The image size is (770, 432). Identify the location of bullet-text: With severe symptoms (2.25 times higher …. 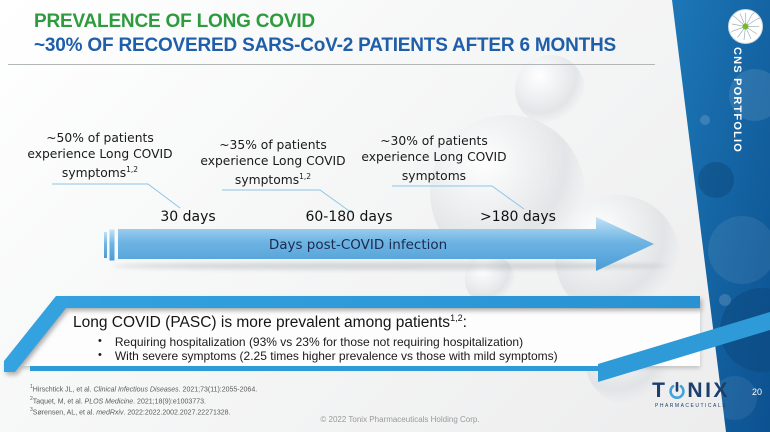
(336, 356).